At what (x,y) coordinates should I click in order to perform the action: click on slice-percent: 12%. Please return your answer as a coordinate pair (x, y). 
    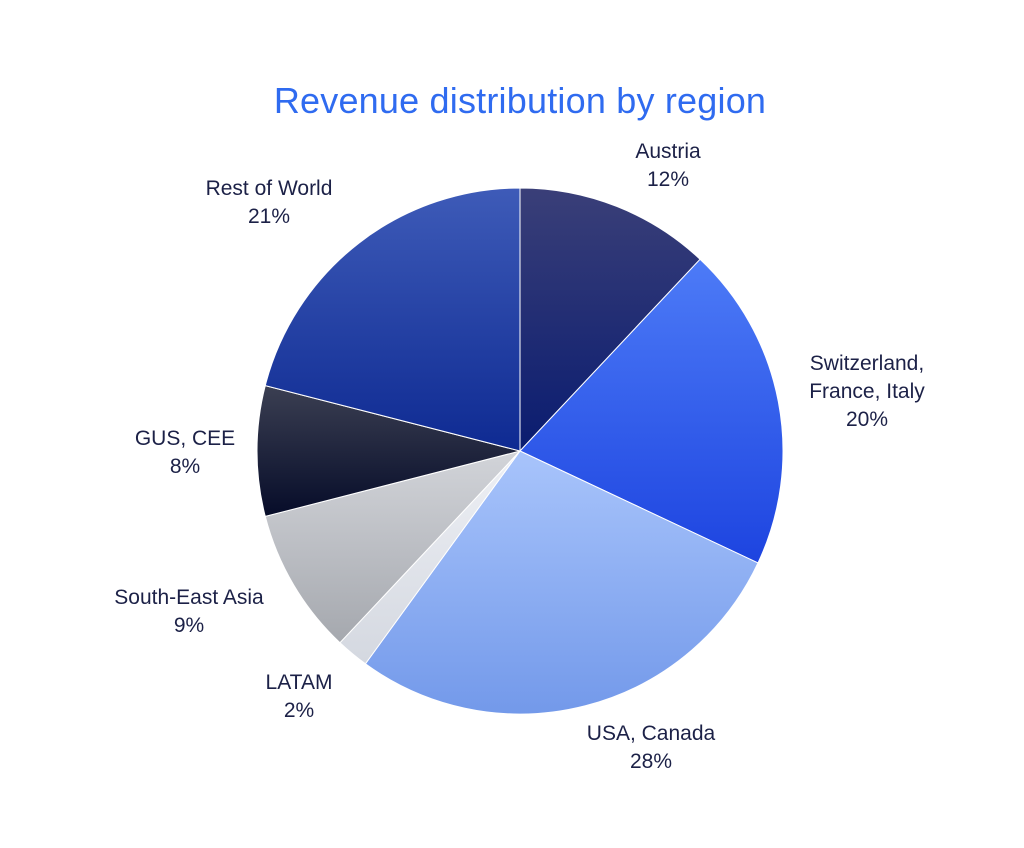
    Looking at the image, I should click on (668, 179).